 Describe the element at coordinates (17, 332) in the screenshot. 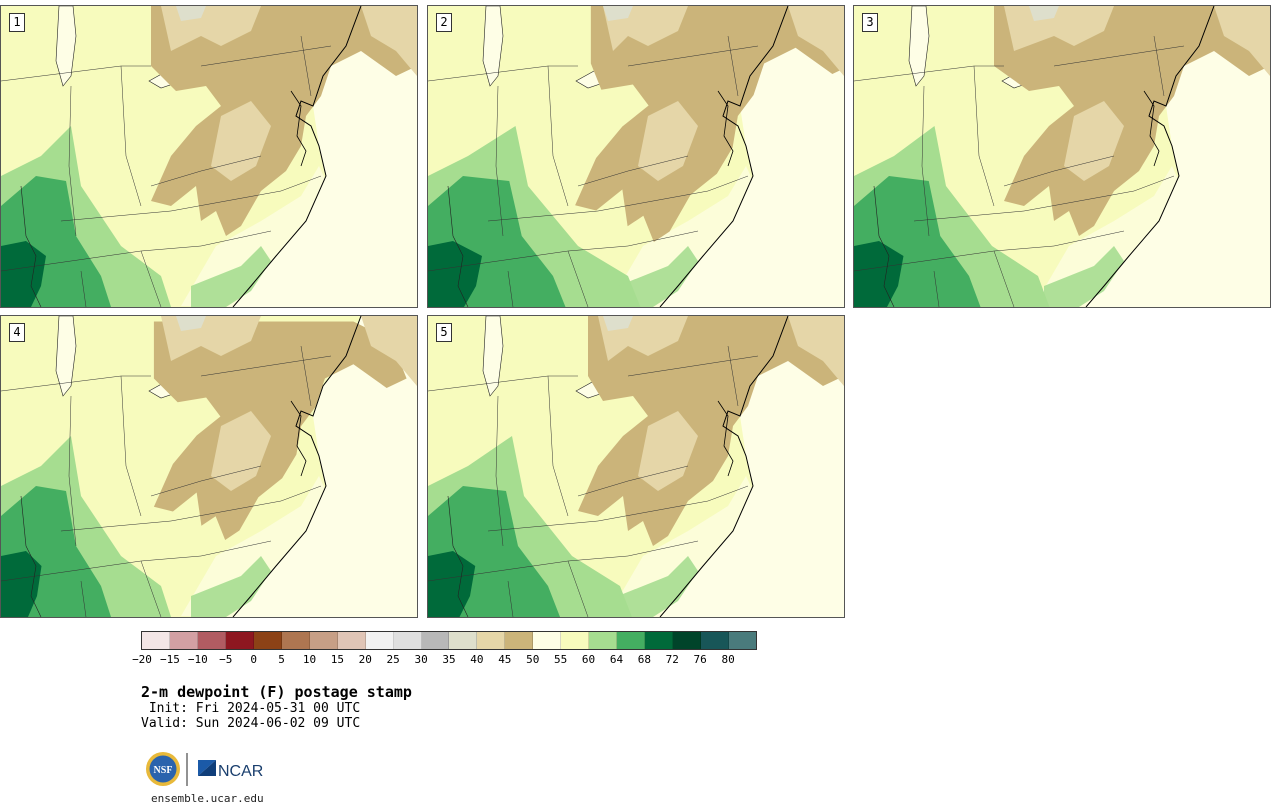

I see `member-label-4: 4` at that location.